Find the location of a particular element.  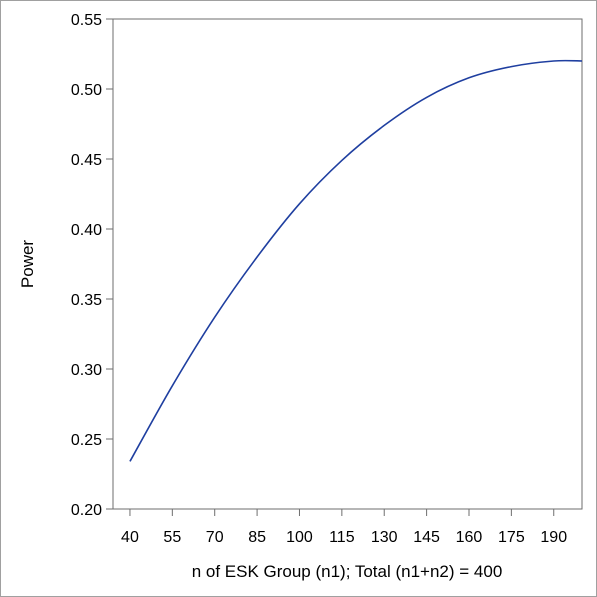

x-tick-label: 160 is located at coordinates (469, 537).